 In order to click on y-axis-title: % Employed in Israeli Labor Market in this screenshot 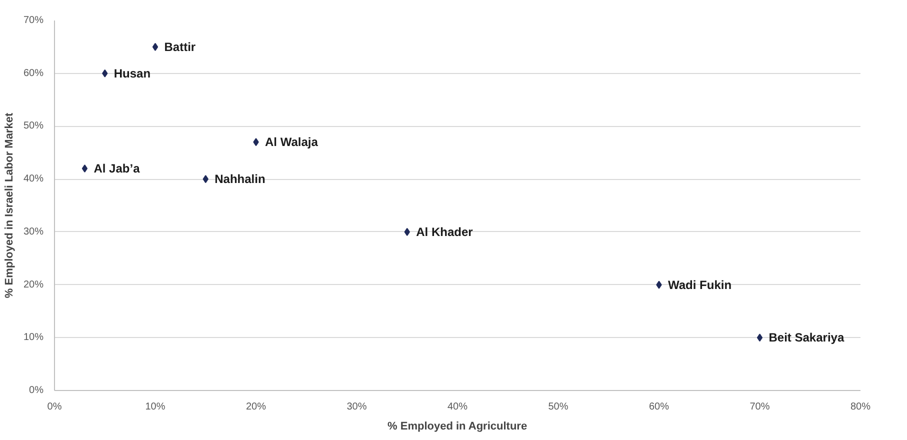, I will do `click(9, 205)`.